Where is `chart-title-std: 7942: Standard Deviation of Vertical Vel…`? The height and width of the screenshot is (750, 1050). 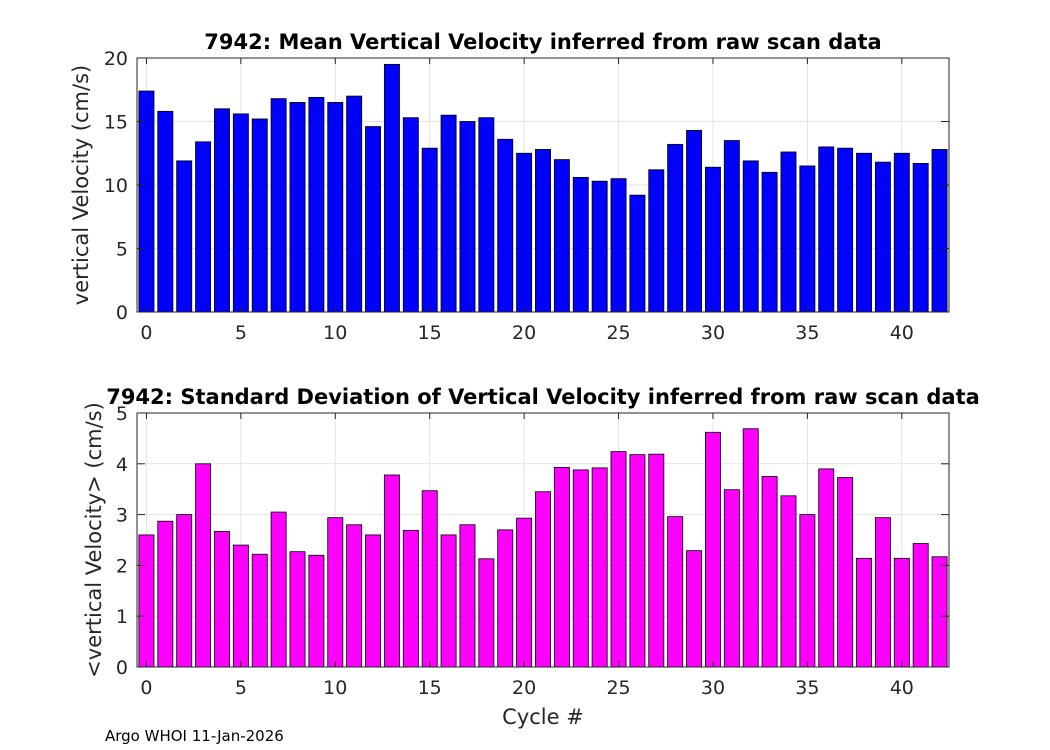
chart-title-std: 7942: Standard Deviation of Vertical Vel… is located at coordinates (543, 397).